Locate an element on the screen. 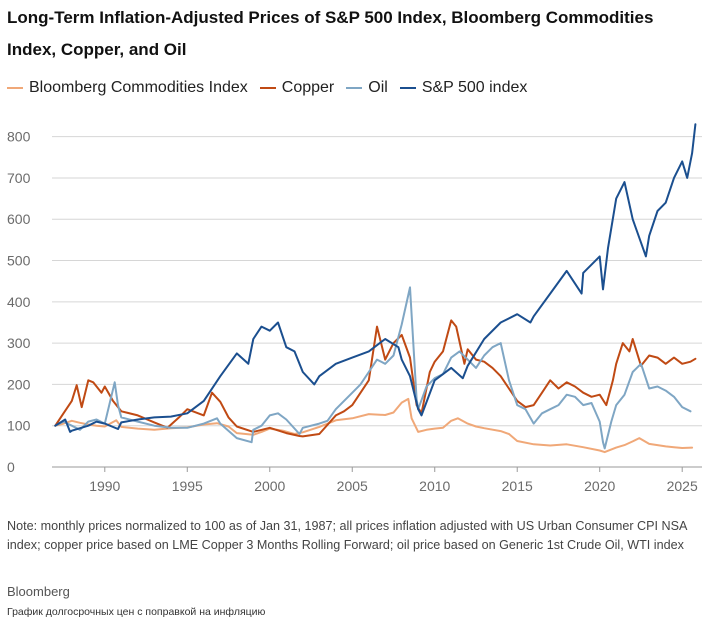 The image size is (709, 627). y-tick-label-300: 300 is located at coordinates (19, 343).